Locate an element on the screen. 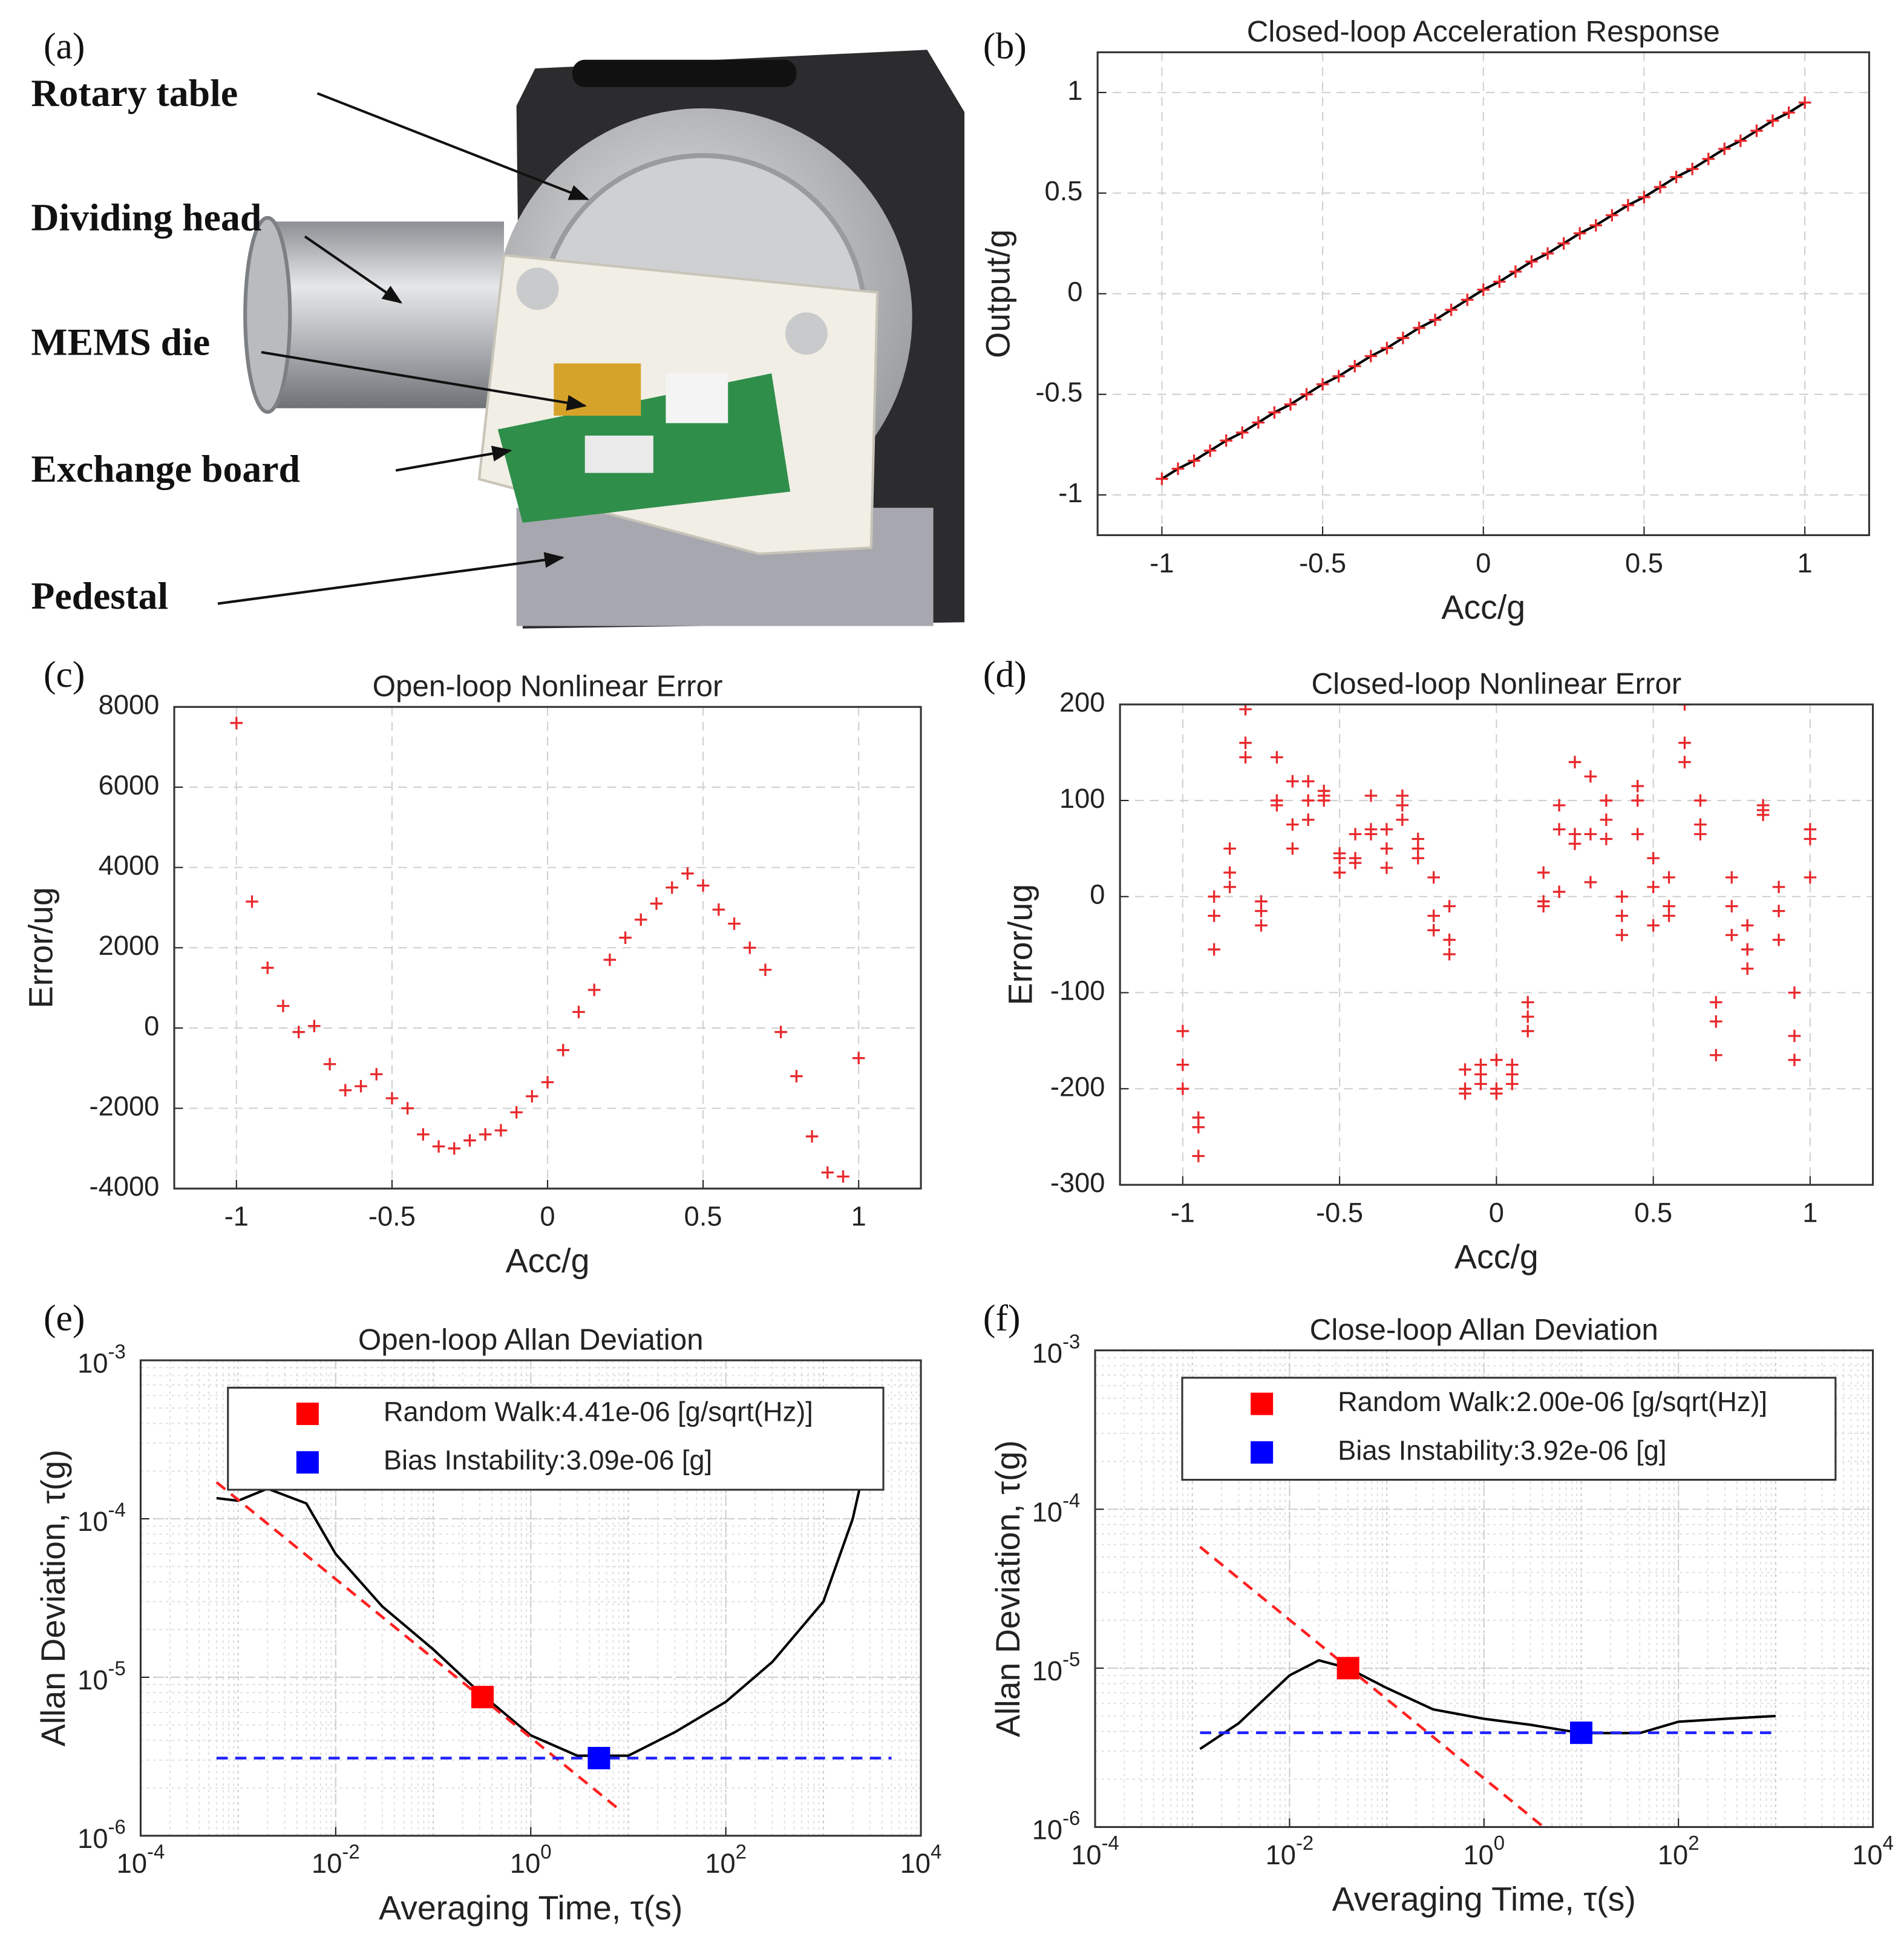 Image resolution: width=1904 pixels, height=1949 pixels. x-tick-label: 1 is located at coordinates (858, 1216).